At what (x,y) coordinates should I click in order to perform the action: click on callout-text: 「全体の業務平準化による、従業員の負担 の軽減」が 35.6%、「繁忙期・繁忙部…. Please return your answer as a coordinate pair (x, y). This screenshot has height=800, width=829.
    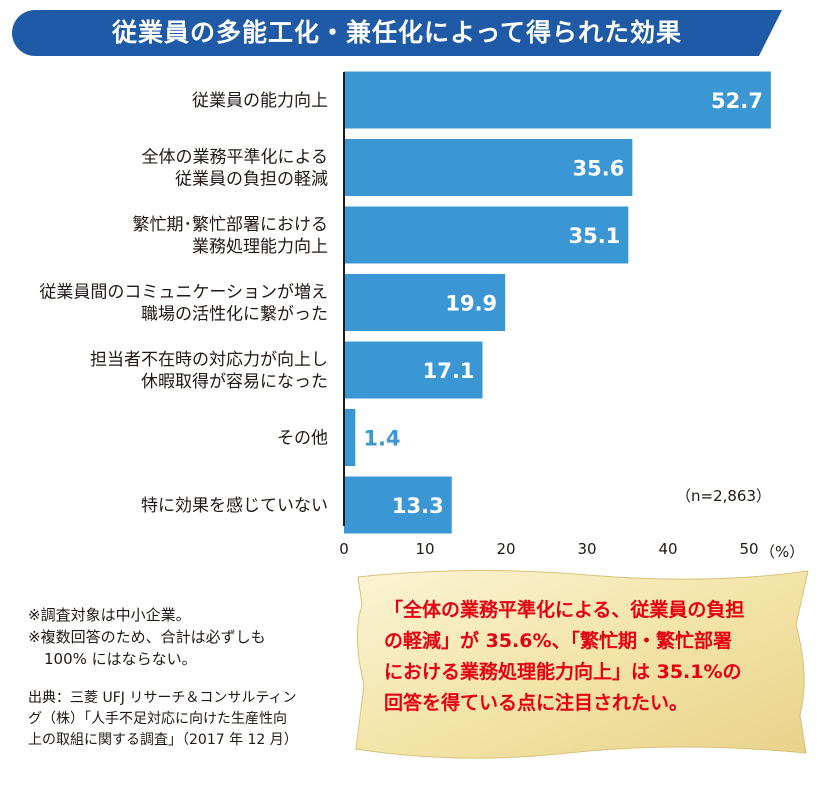
    Looking at the image, I should click on (584, 657).